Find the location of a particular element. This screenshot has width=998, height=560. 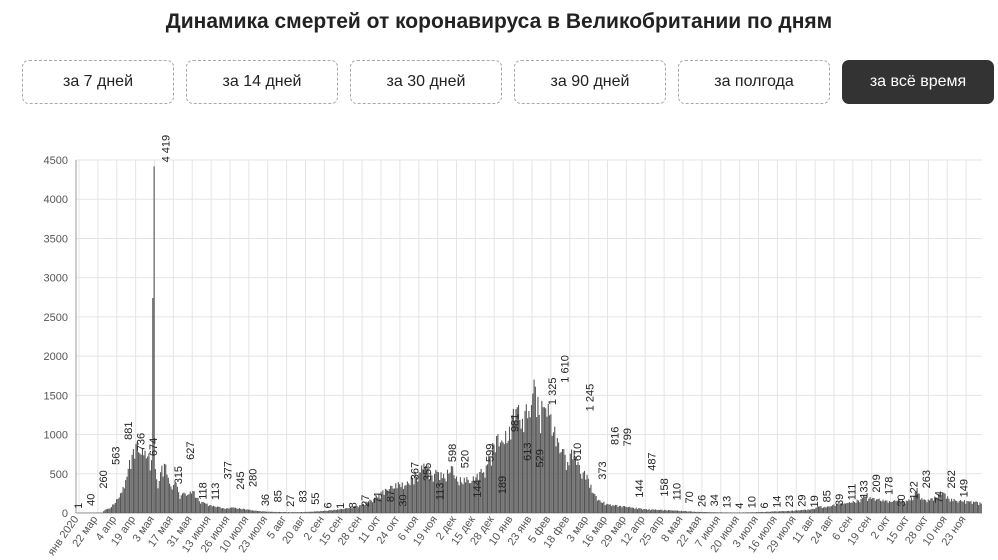

data-value-label: 27 is located at coordinates (366, 501).